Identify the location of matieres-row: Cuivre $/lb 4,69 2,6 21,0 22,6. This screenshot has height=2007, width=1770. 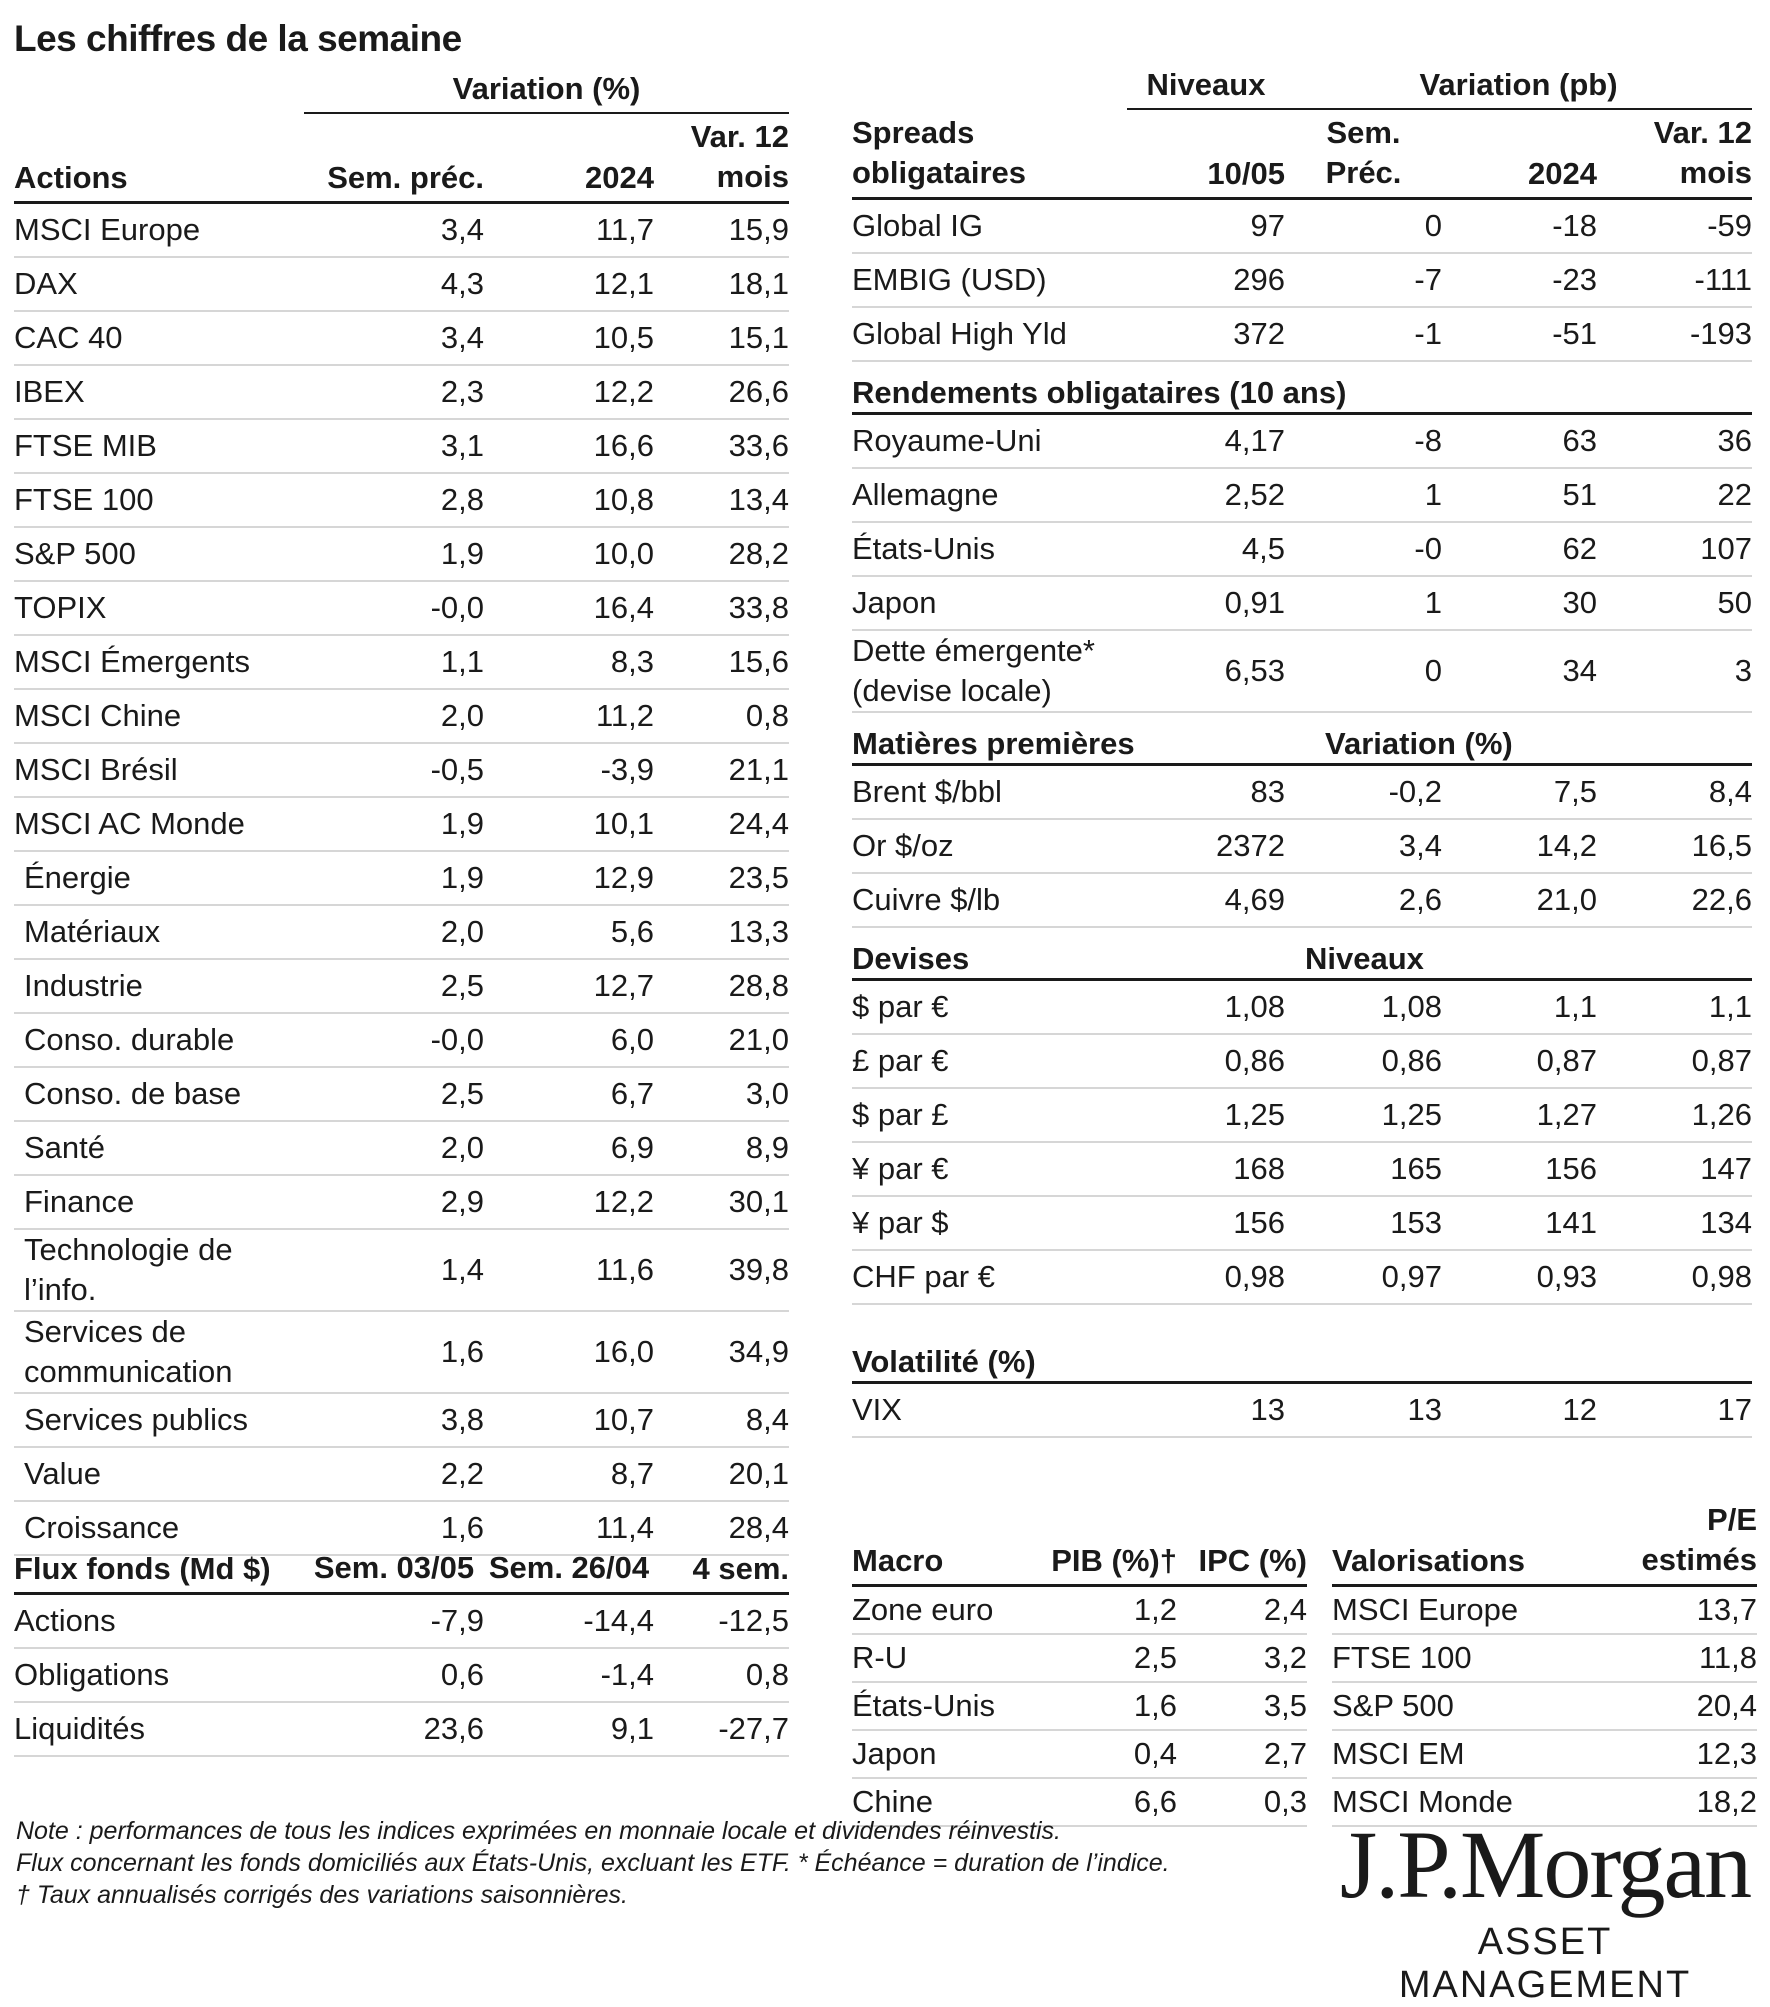
(1302, 900).